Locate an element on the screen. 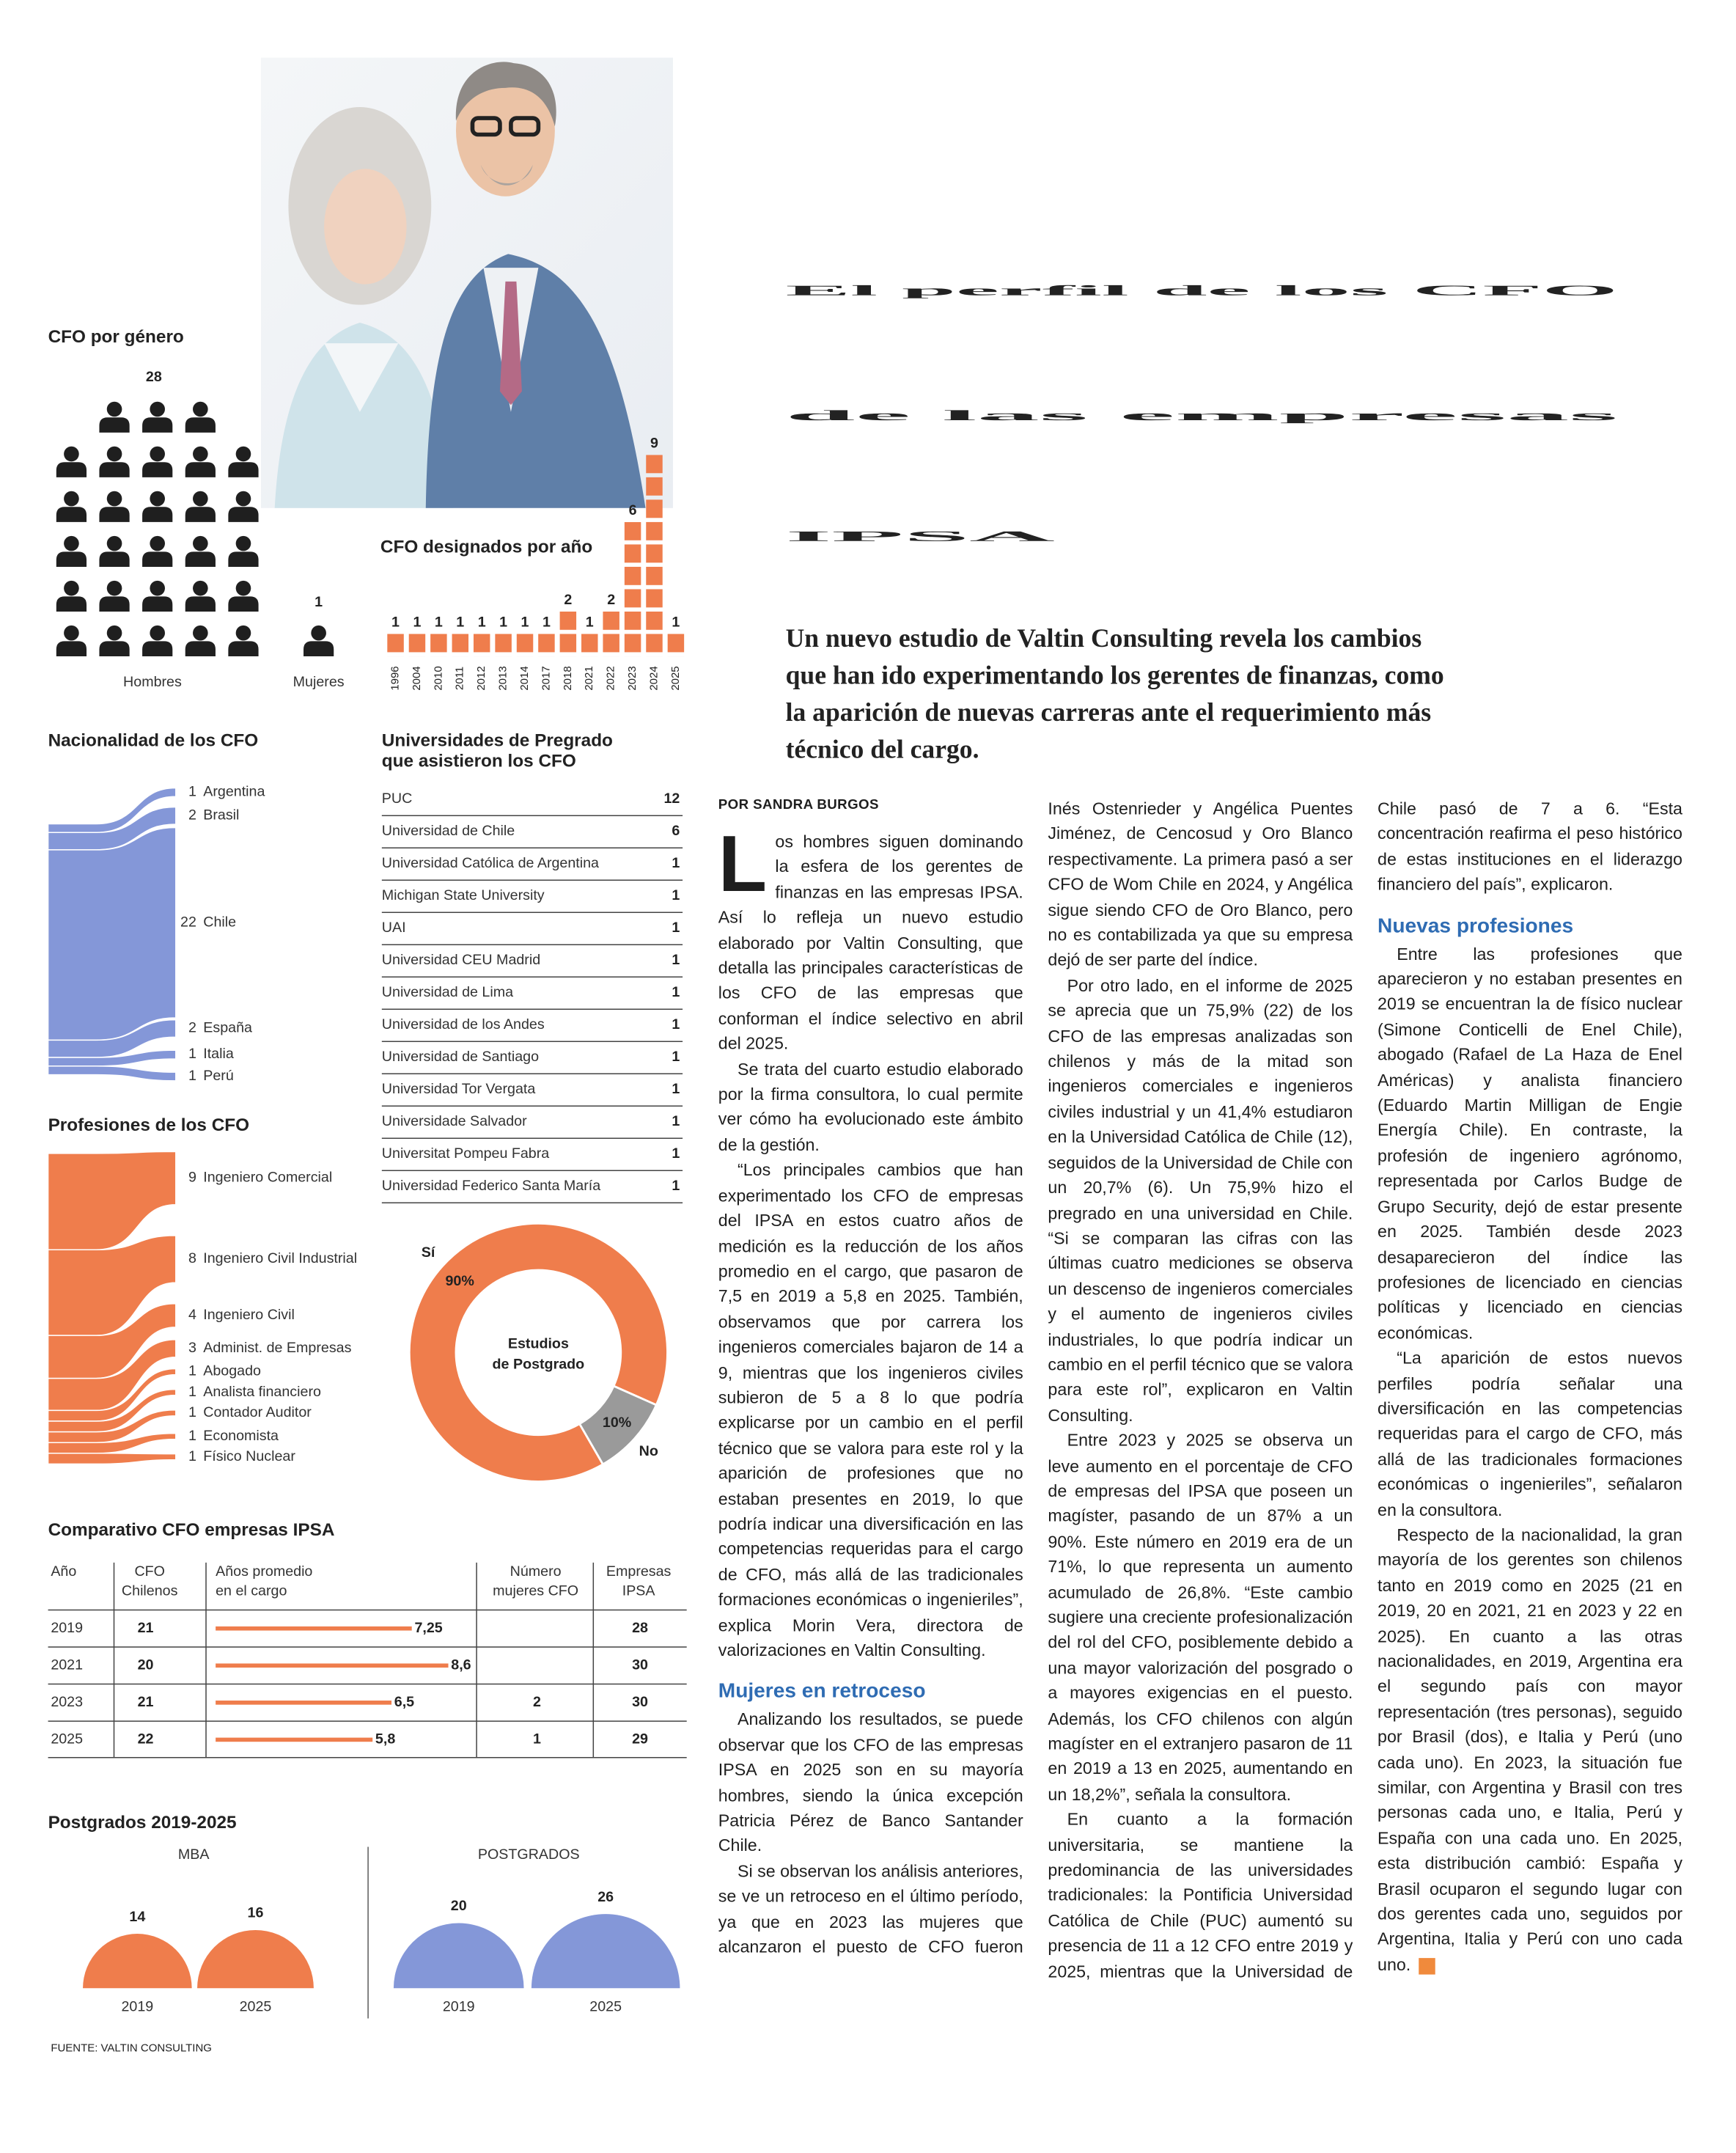  column-header: Años promedio is located at coordinates (264, 1571).